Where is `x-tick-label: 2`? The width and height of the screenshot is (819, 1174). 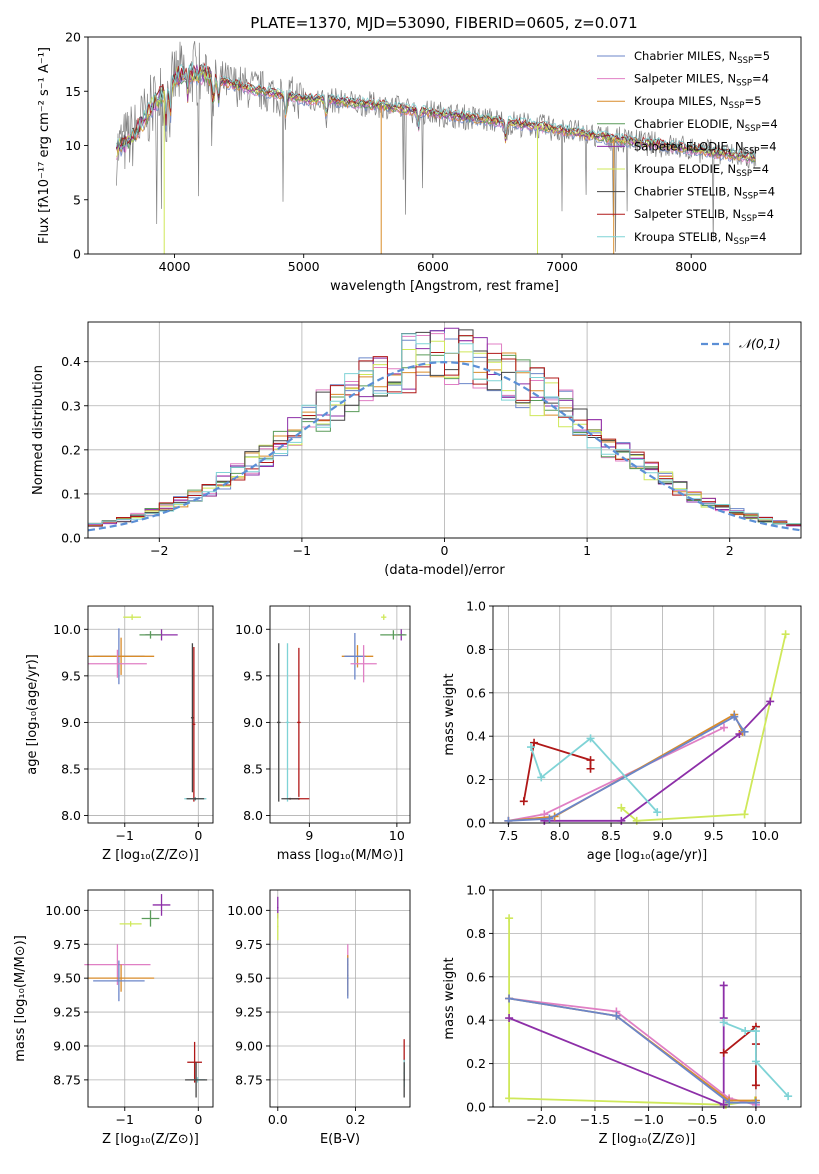
x-tick-label: 2 is located at coordinates (730, 550).